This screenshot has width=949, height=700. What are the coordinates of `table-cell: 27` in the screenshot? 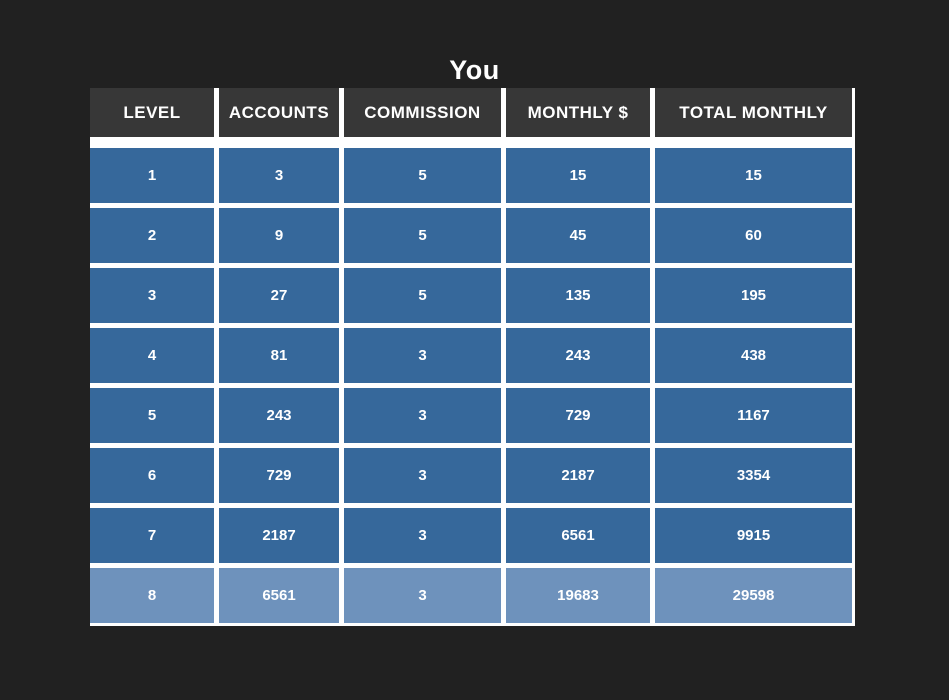 It's located at (279, 295).